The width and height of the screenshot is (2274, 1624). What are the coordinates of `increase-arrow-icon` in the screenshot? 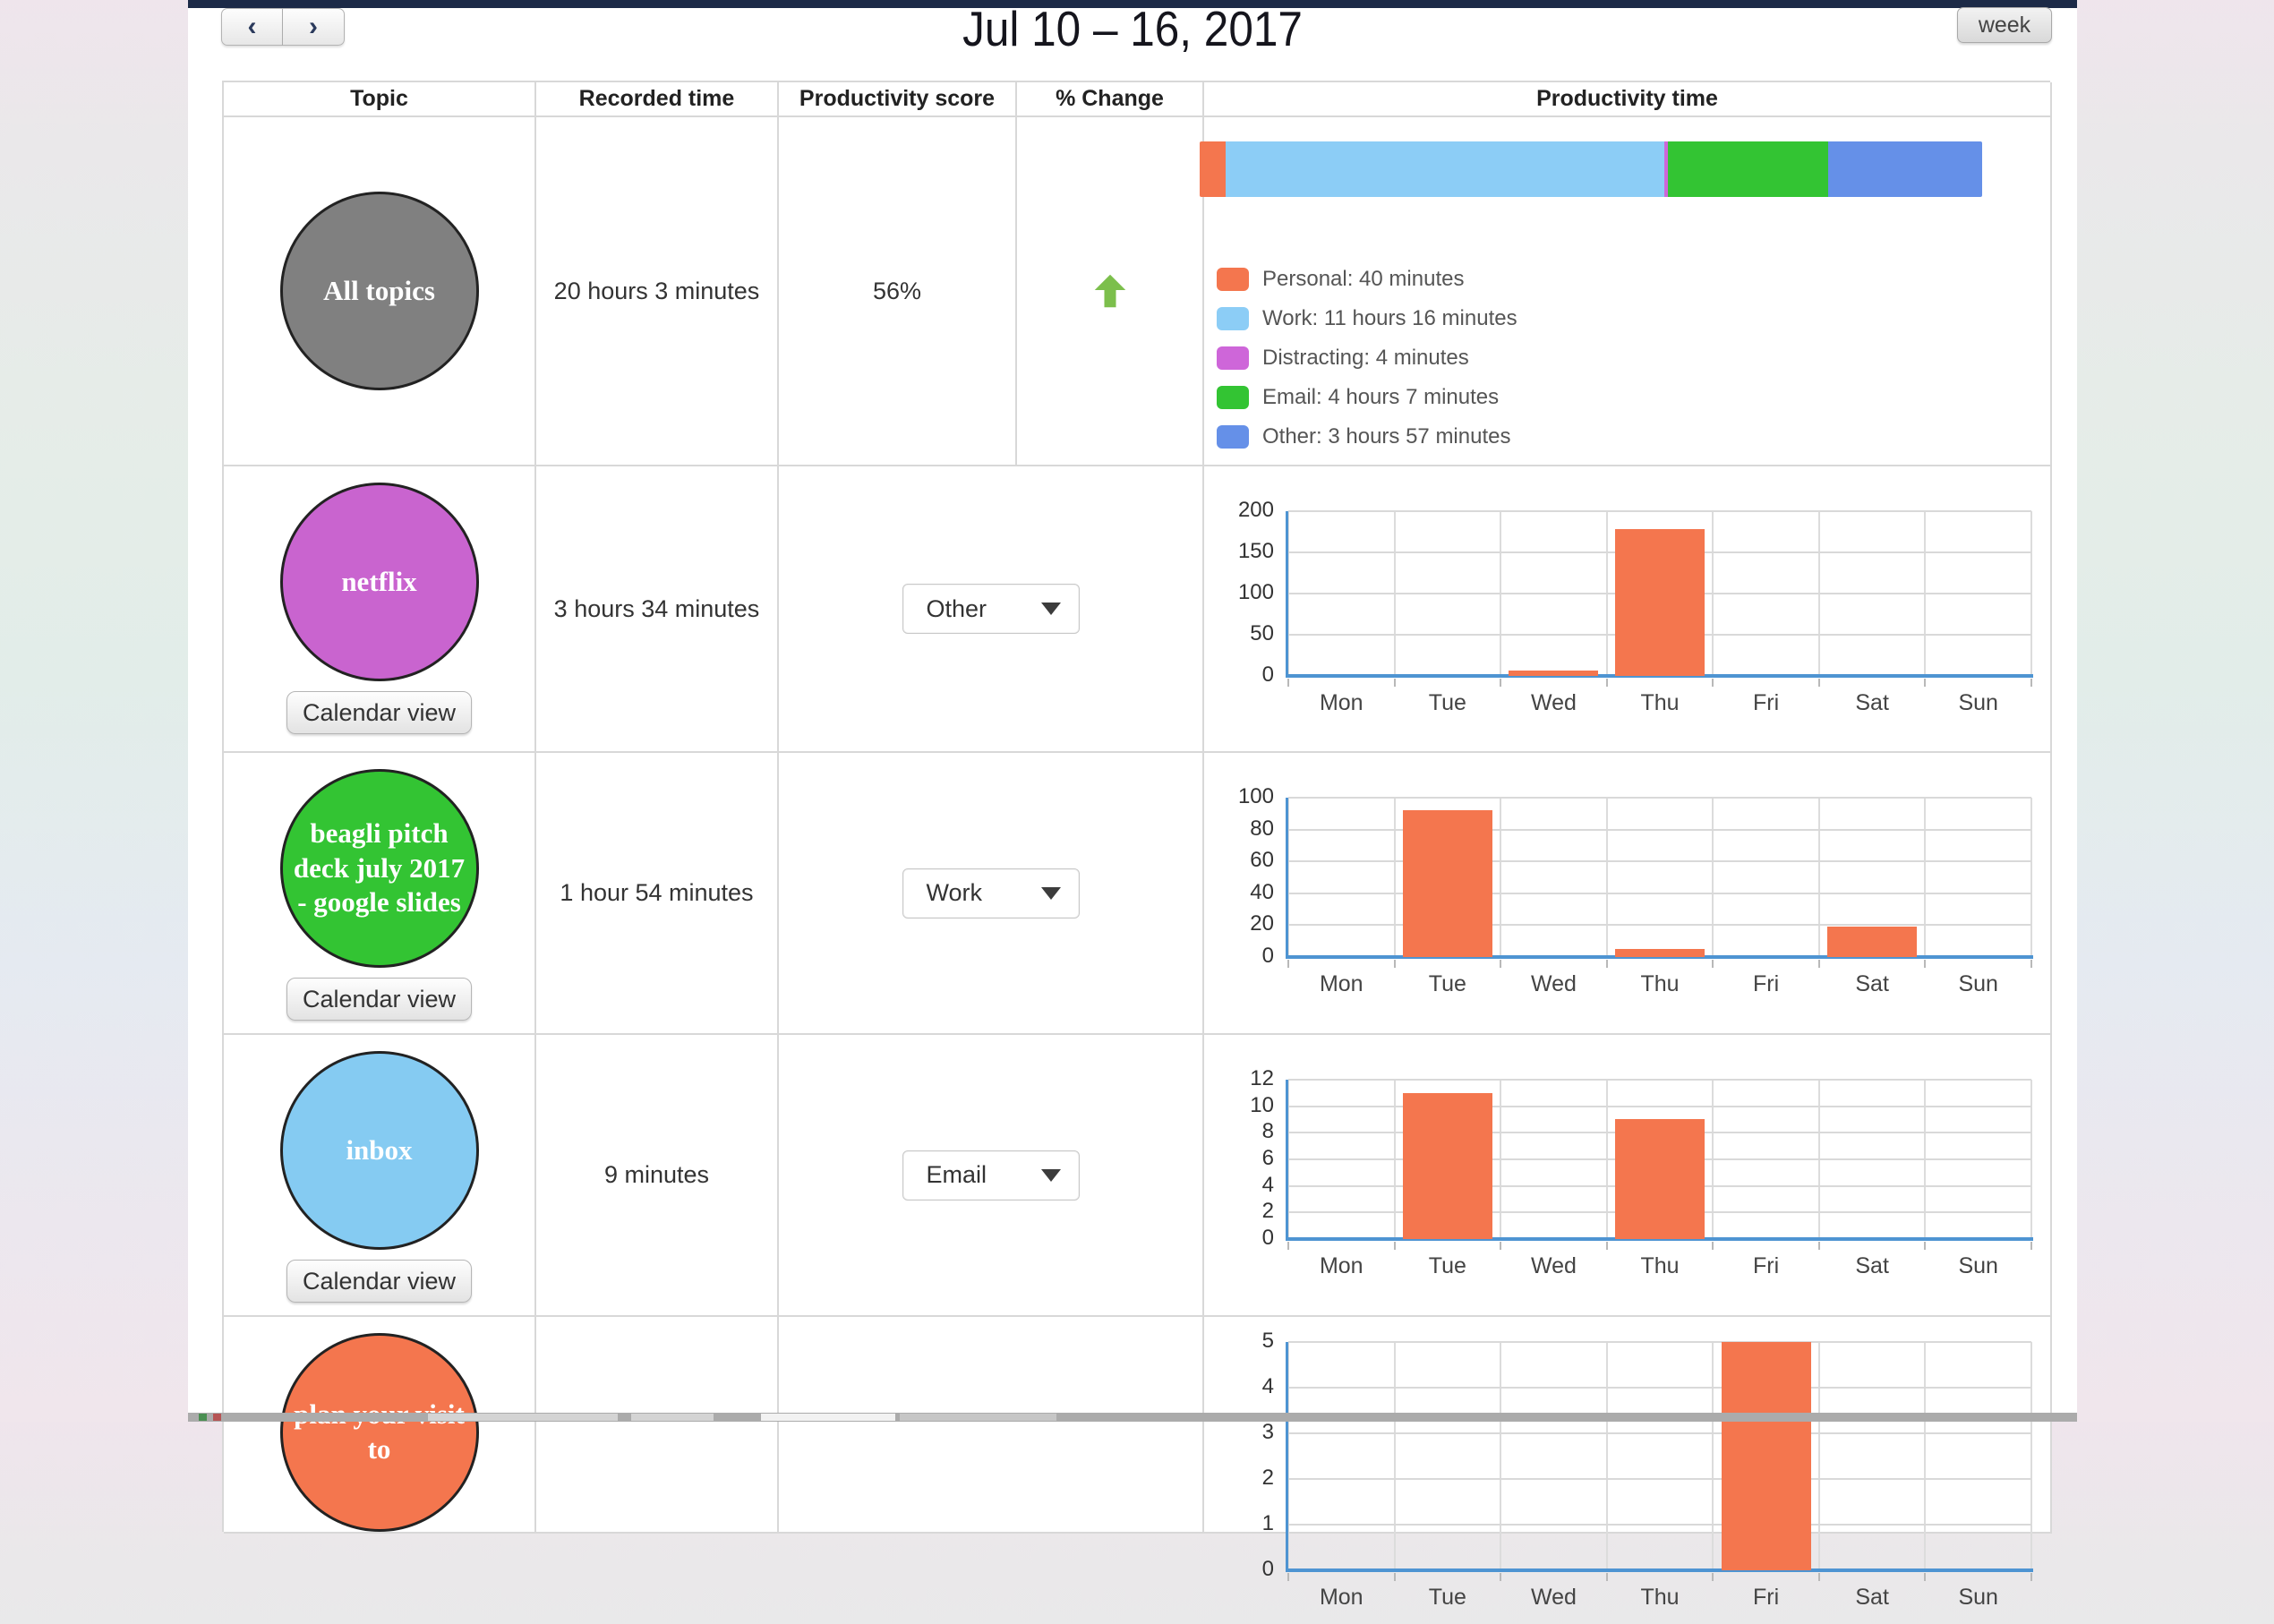 It's located at (1109, 291).